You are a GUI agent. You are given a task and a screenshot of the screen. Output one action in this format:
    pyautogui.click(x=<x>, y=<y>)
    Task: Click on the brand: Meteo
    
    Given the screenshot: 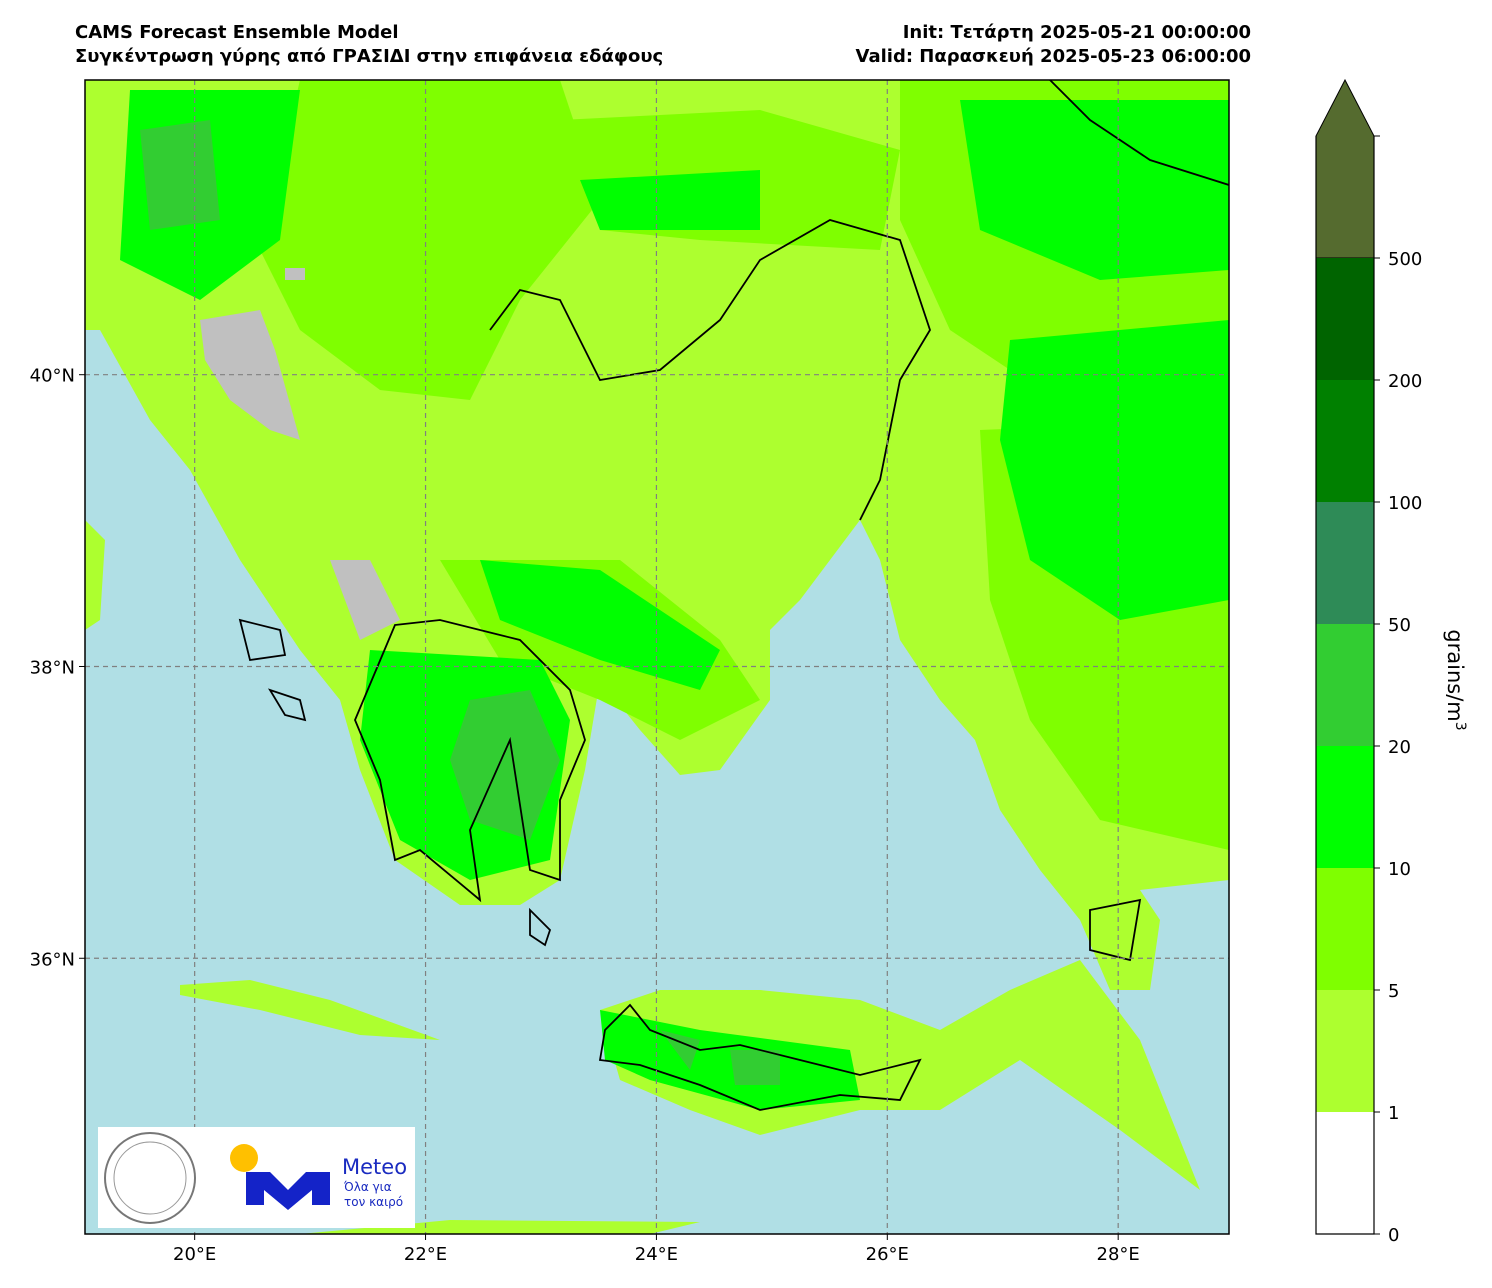 What is the action you would take?
    pyautogui.click(x=374, y=1167)
    